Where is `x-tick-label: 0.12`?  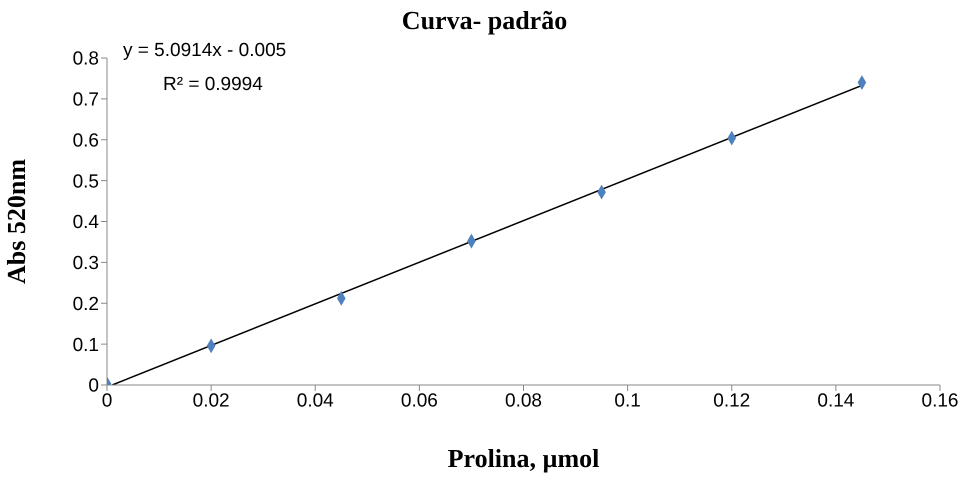 x-tick-label: 0.12 is located at coordinates (731, 401).